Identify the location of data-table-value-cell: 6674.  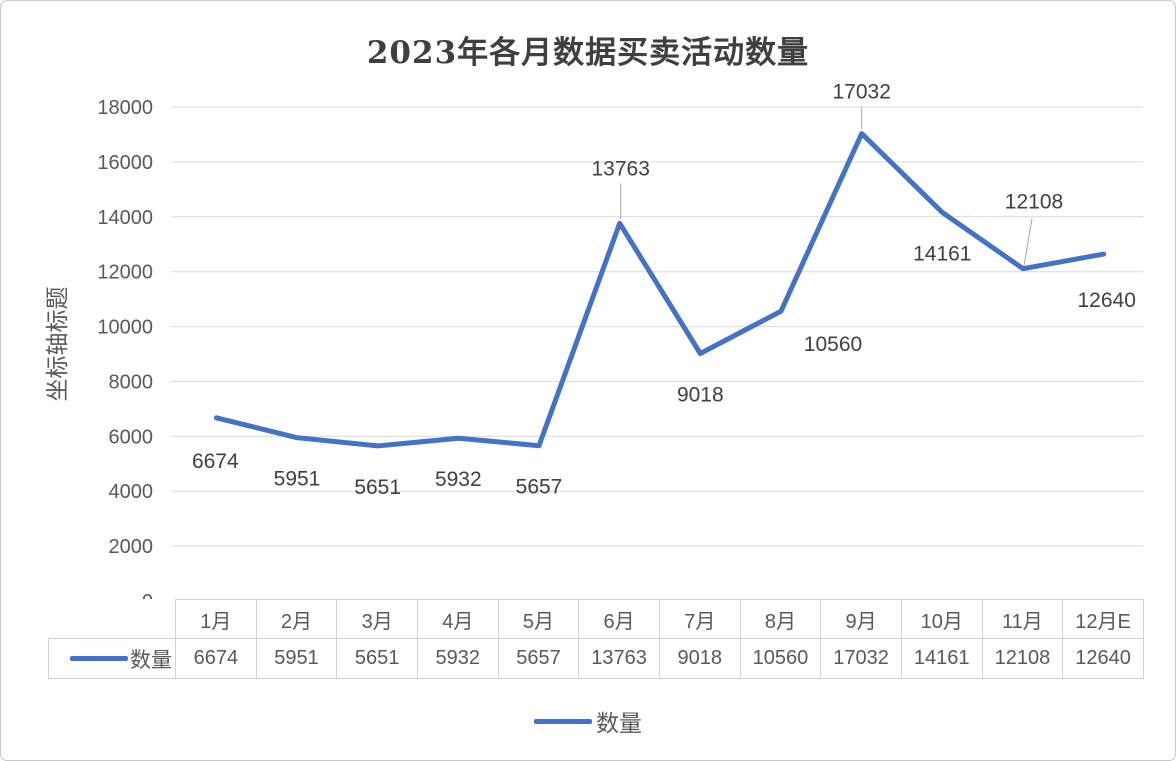
(216, 659).